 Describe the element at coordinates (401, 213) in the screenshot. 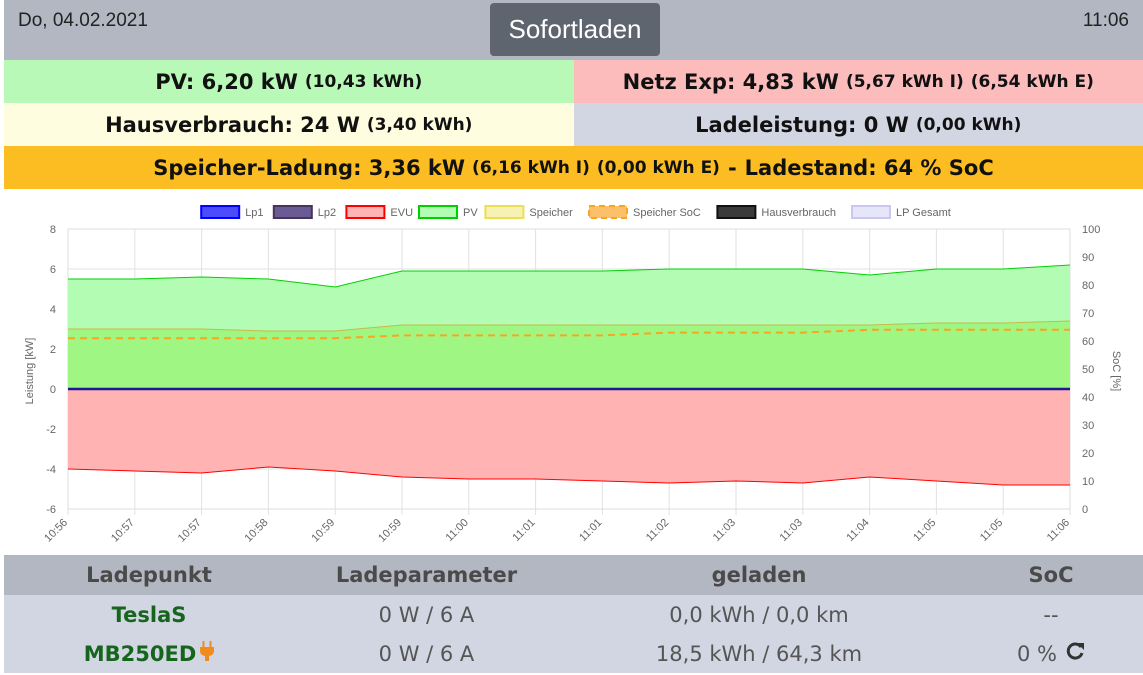

I see `legend-label: EVU` at that location.